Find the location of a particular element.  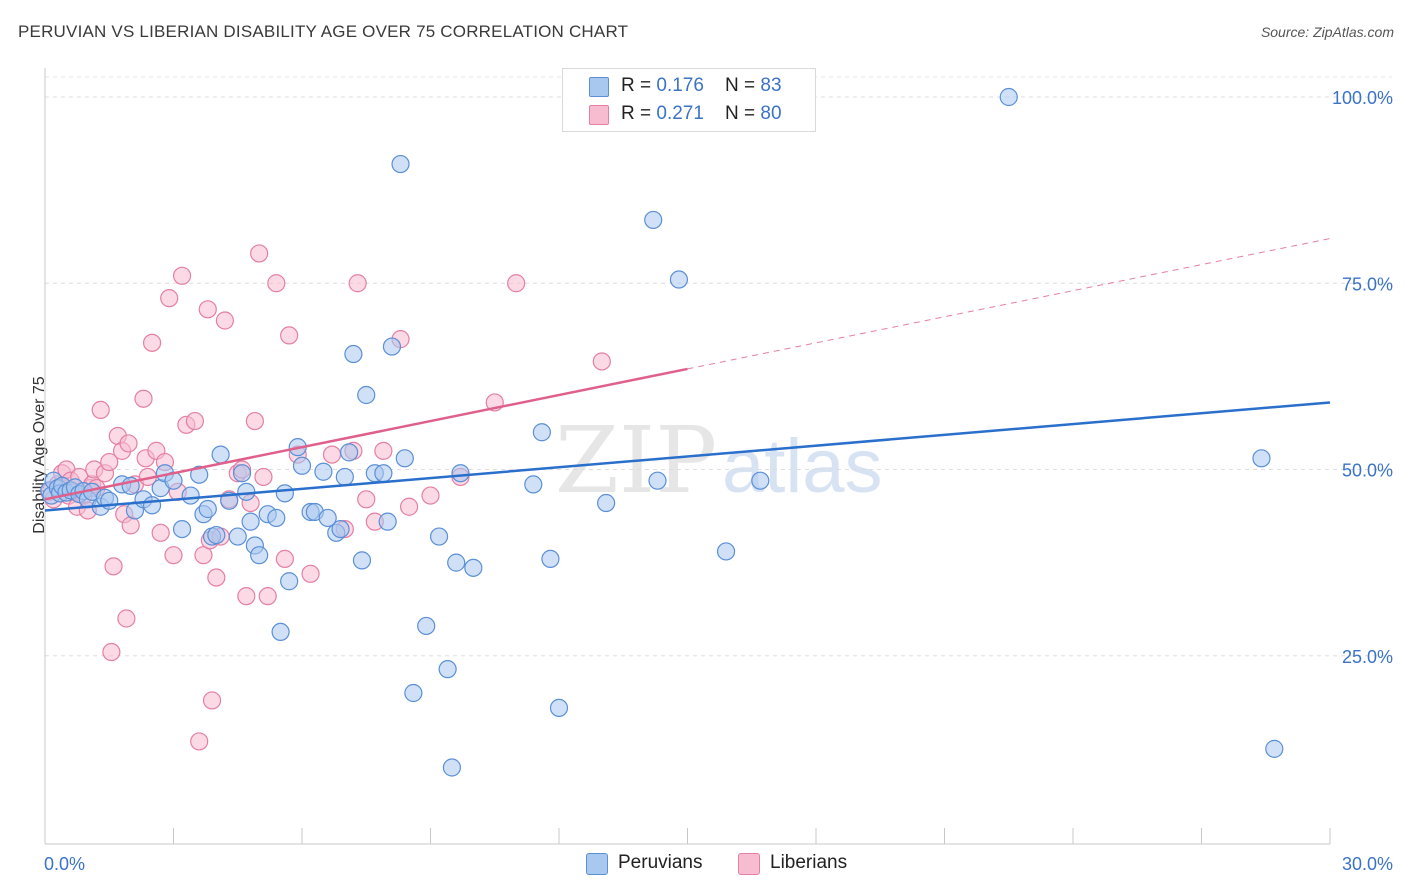

y-tick-label: 100.0% is located at coordinates (1362, 98).